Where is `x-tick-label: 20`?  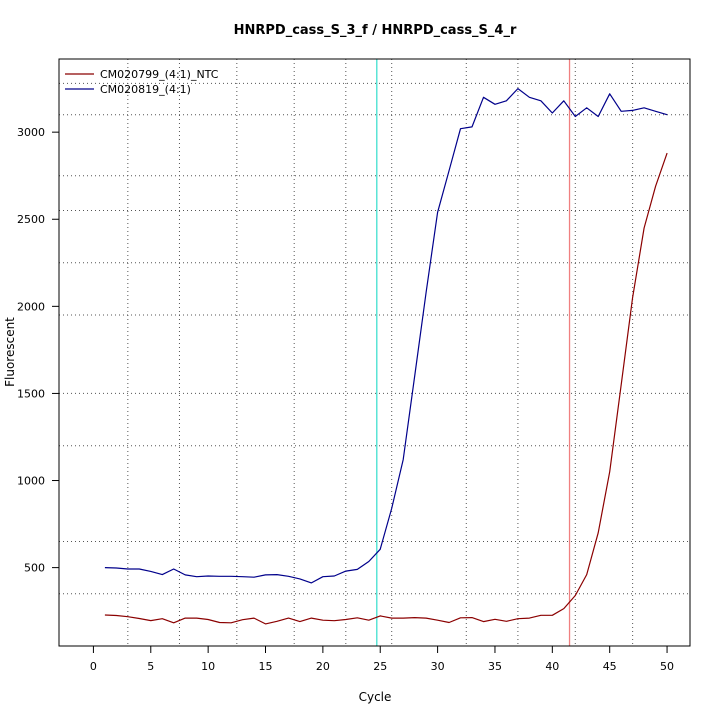
x-tick-label: 20 is located at coordinates (323, 666).